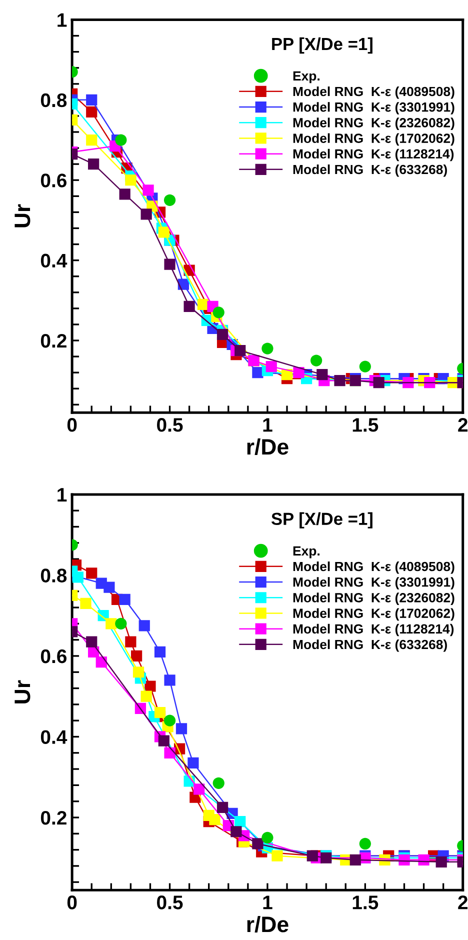 The width and height of the screenshot is (468, 940). What do you see at coordinates (321, 520) in the screenshot?
I see `text: SP [X/De =1]` at bounding box center [321, 520].